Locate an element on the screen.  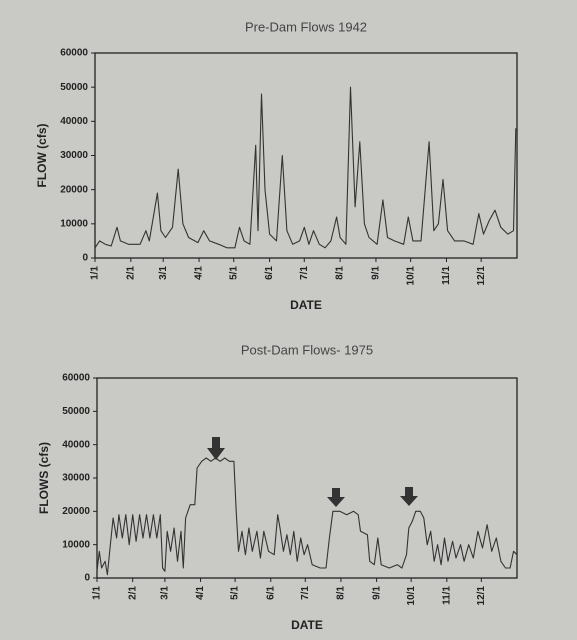
chart-title: Post-Dam Flows- 1975 is located at coordinates (307, 349).